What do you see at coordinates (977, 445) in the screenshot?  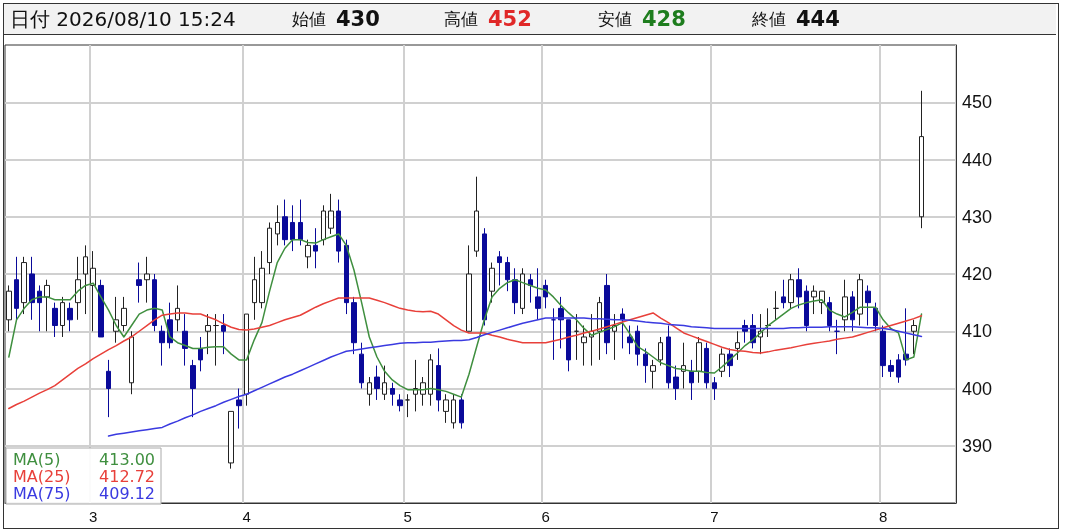 I see `y-tick-label: 390` at bounding box center [977, 445].